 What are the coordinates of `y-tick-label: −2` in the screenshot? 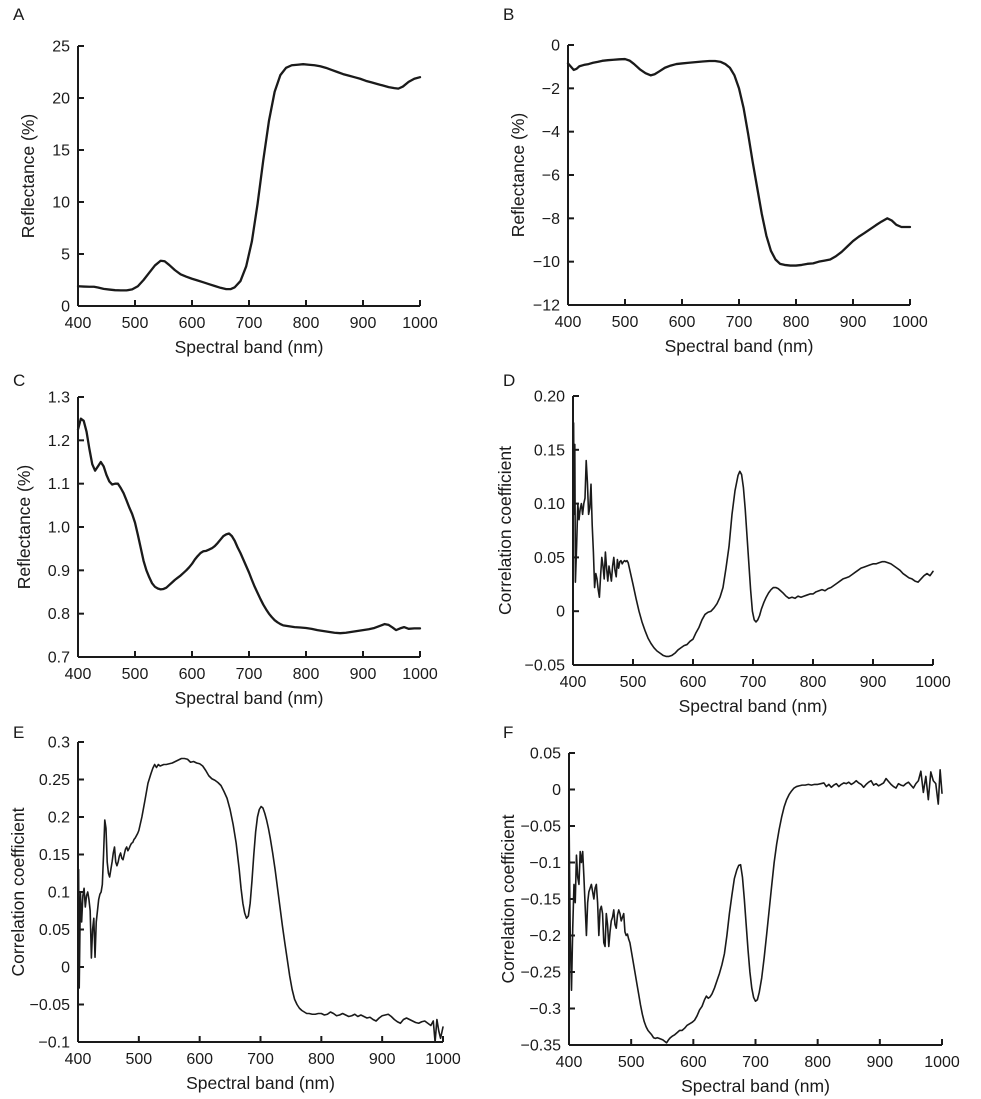 It's located at (551, 89).